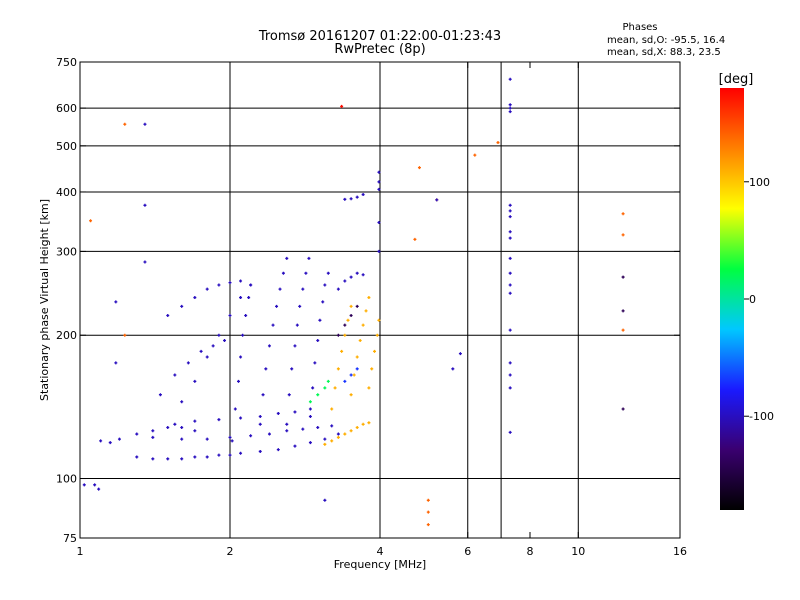  Describe the element at coordinates (80, 551) in the screenshot. I see `x-tick-label: 1` at that location.